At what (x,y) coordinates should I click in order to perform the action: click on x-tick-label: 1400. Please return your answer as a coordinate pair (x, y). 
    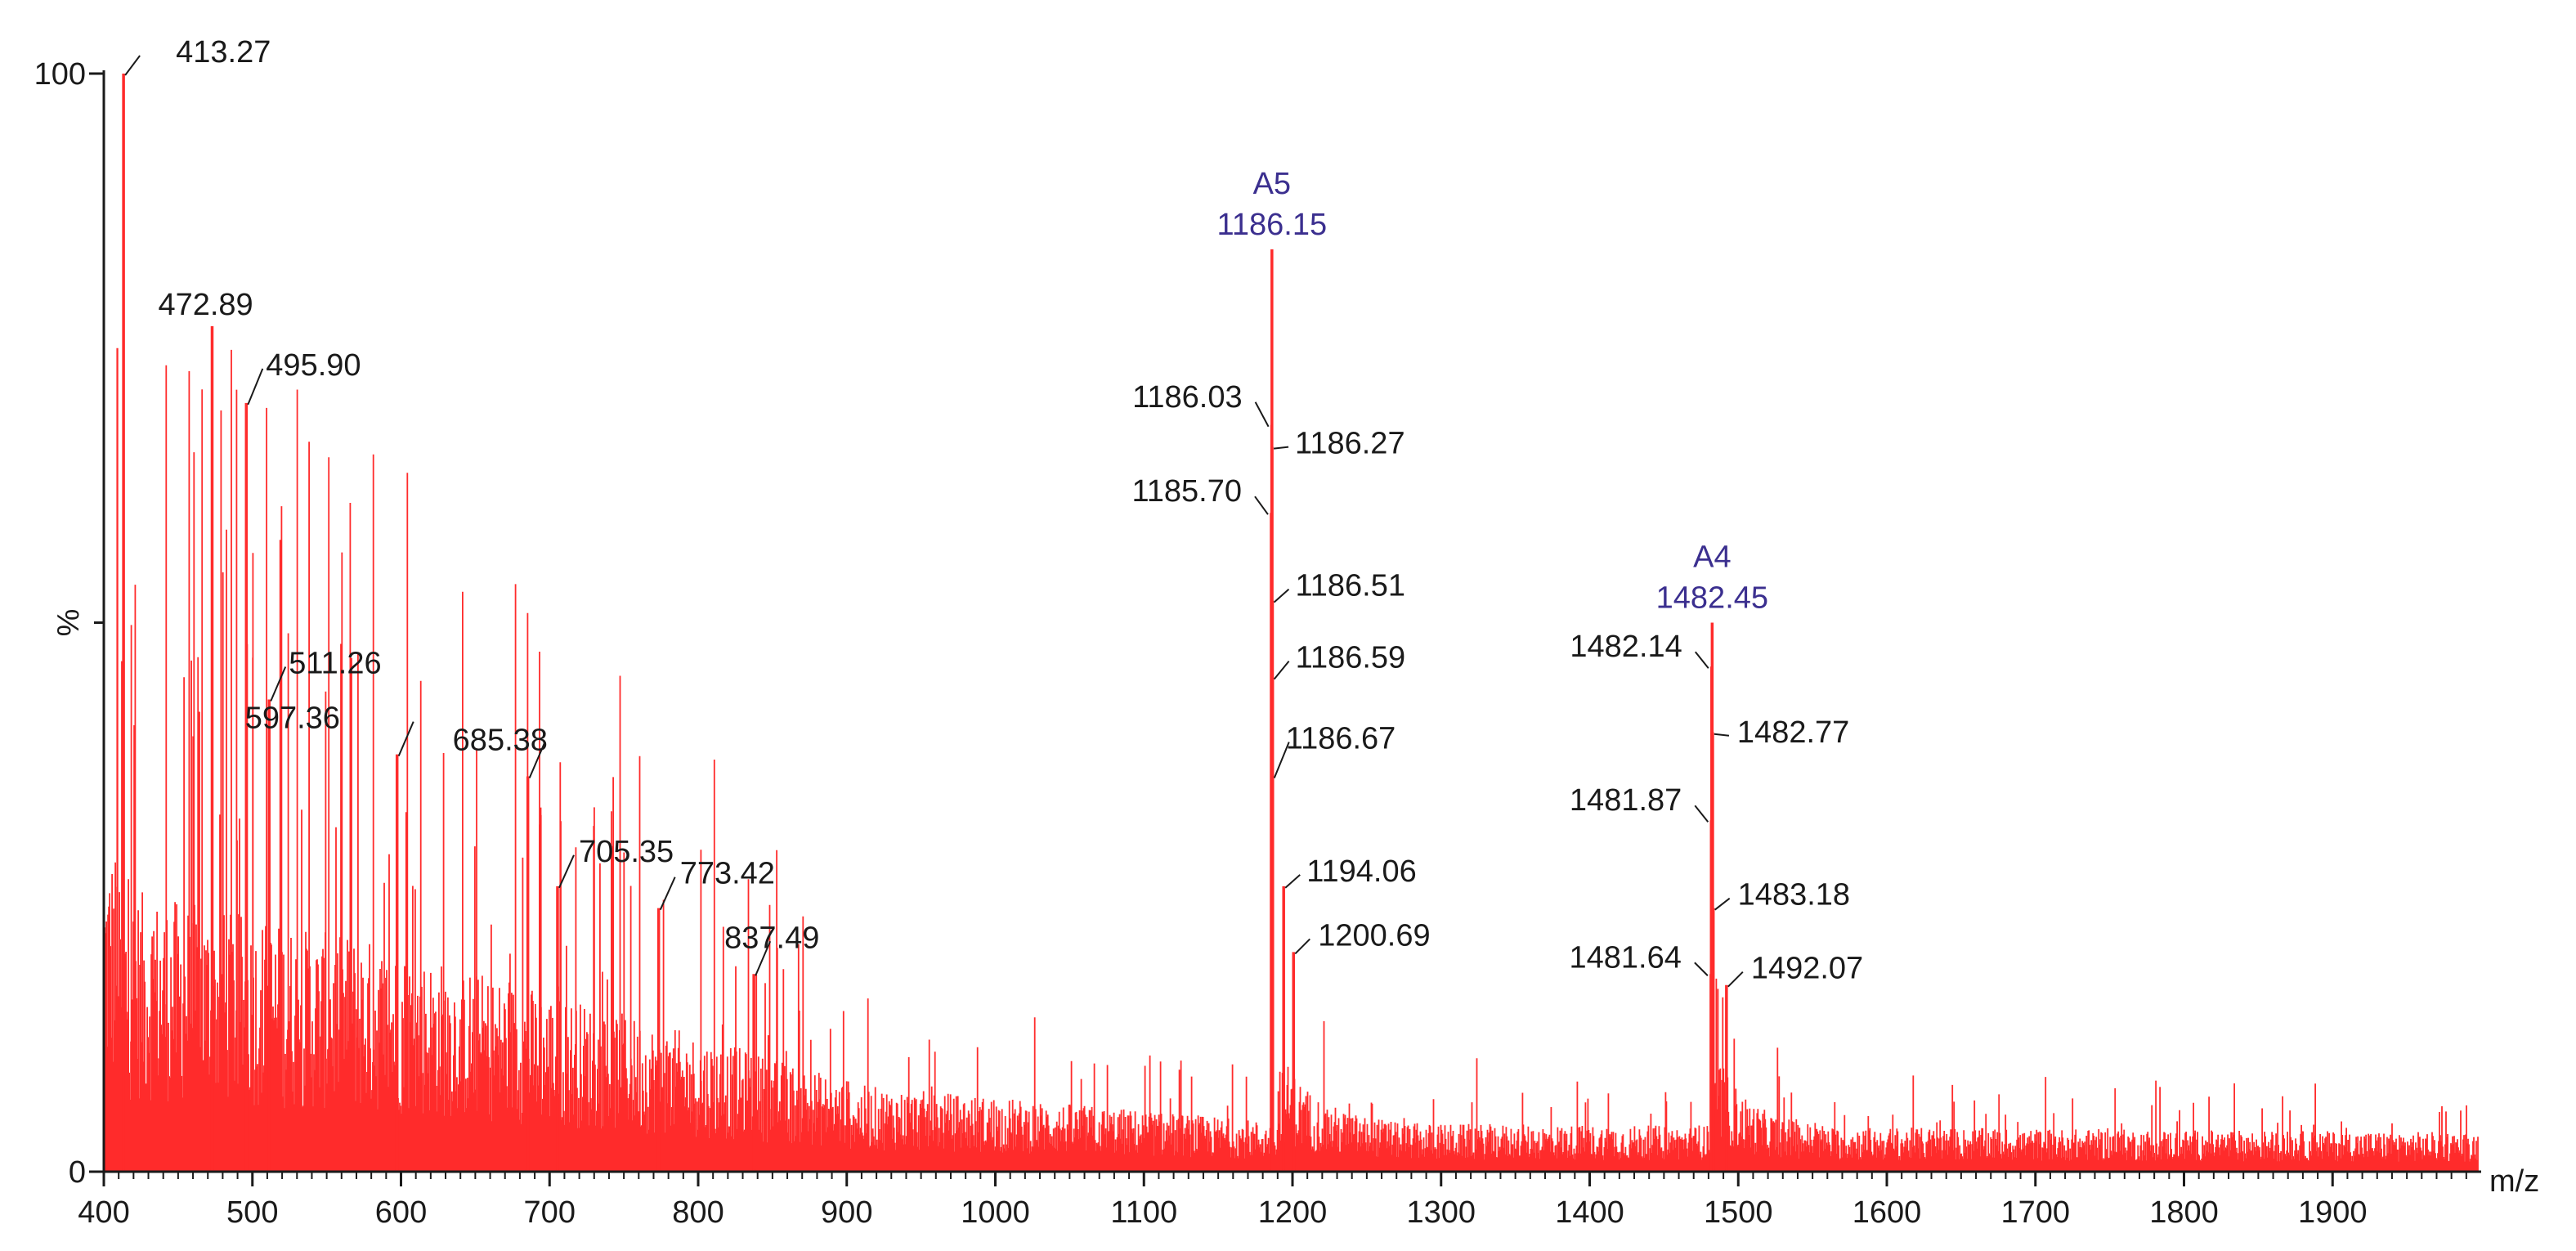
    Looking at the image, I should click on (1590, 1212).